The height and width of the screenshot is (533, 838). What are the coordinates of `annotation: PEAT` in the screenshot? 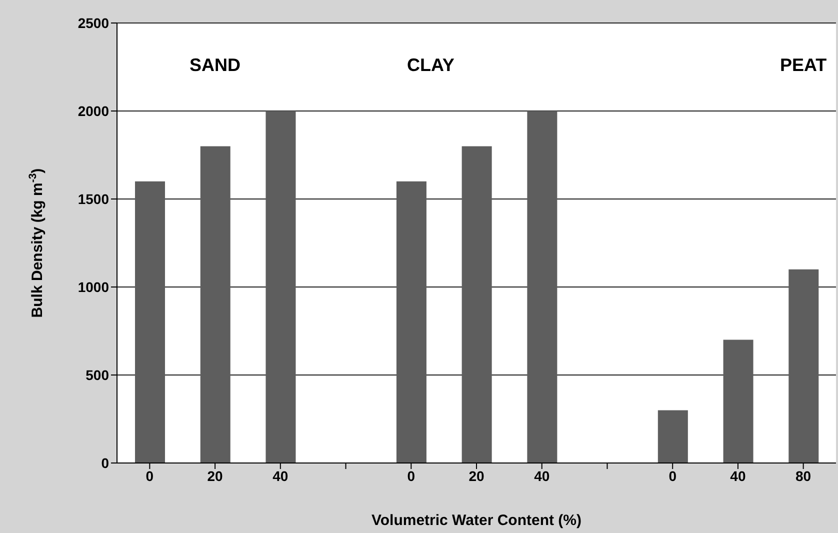 It's located at (803, 65).